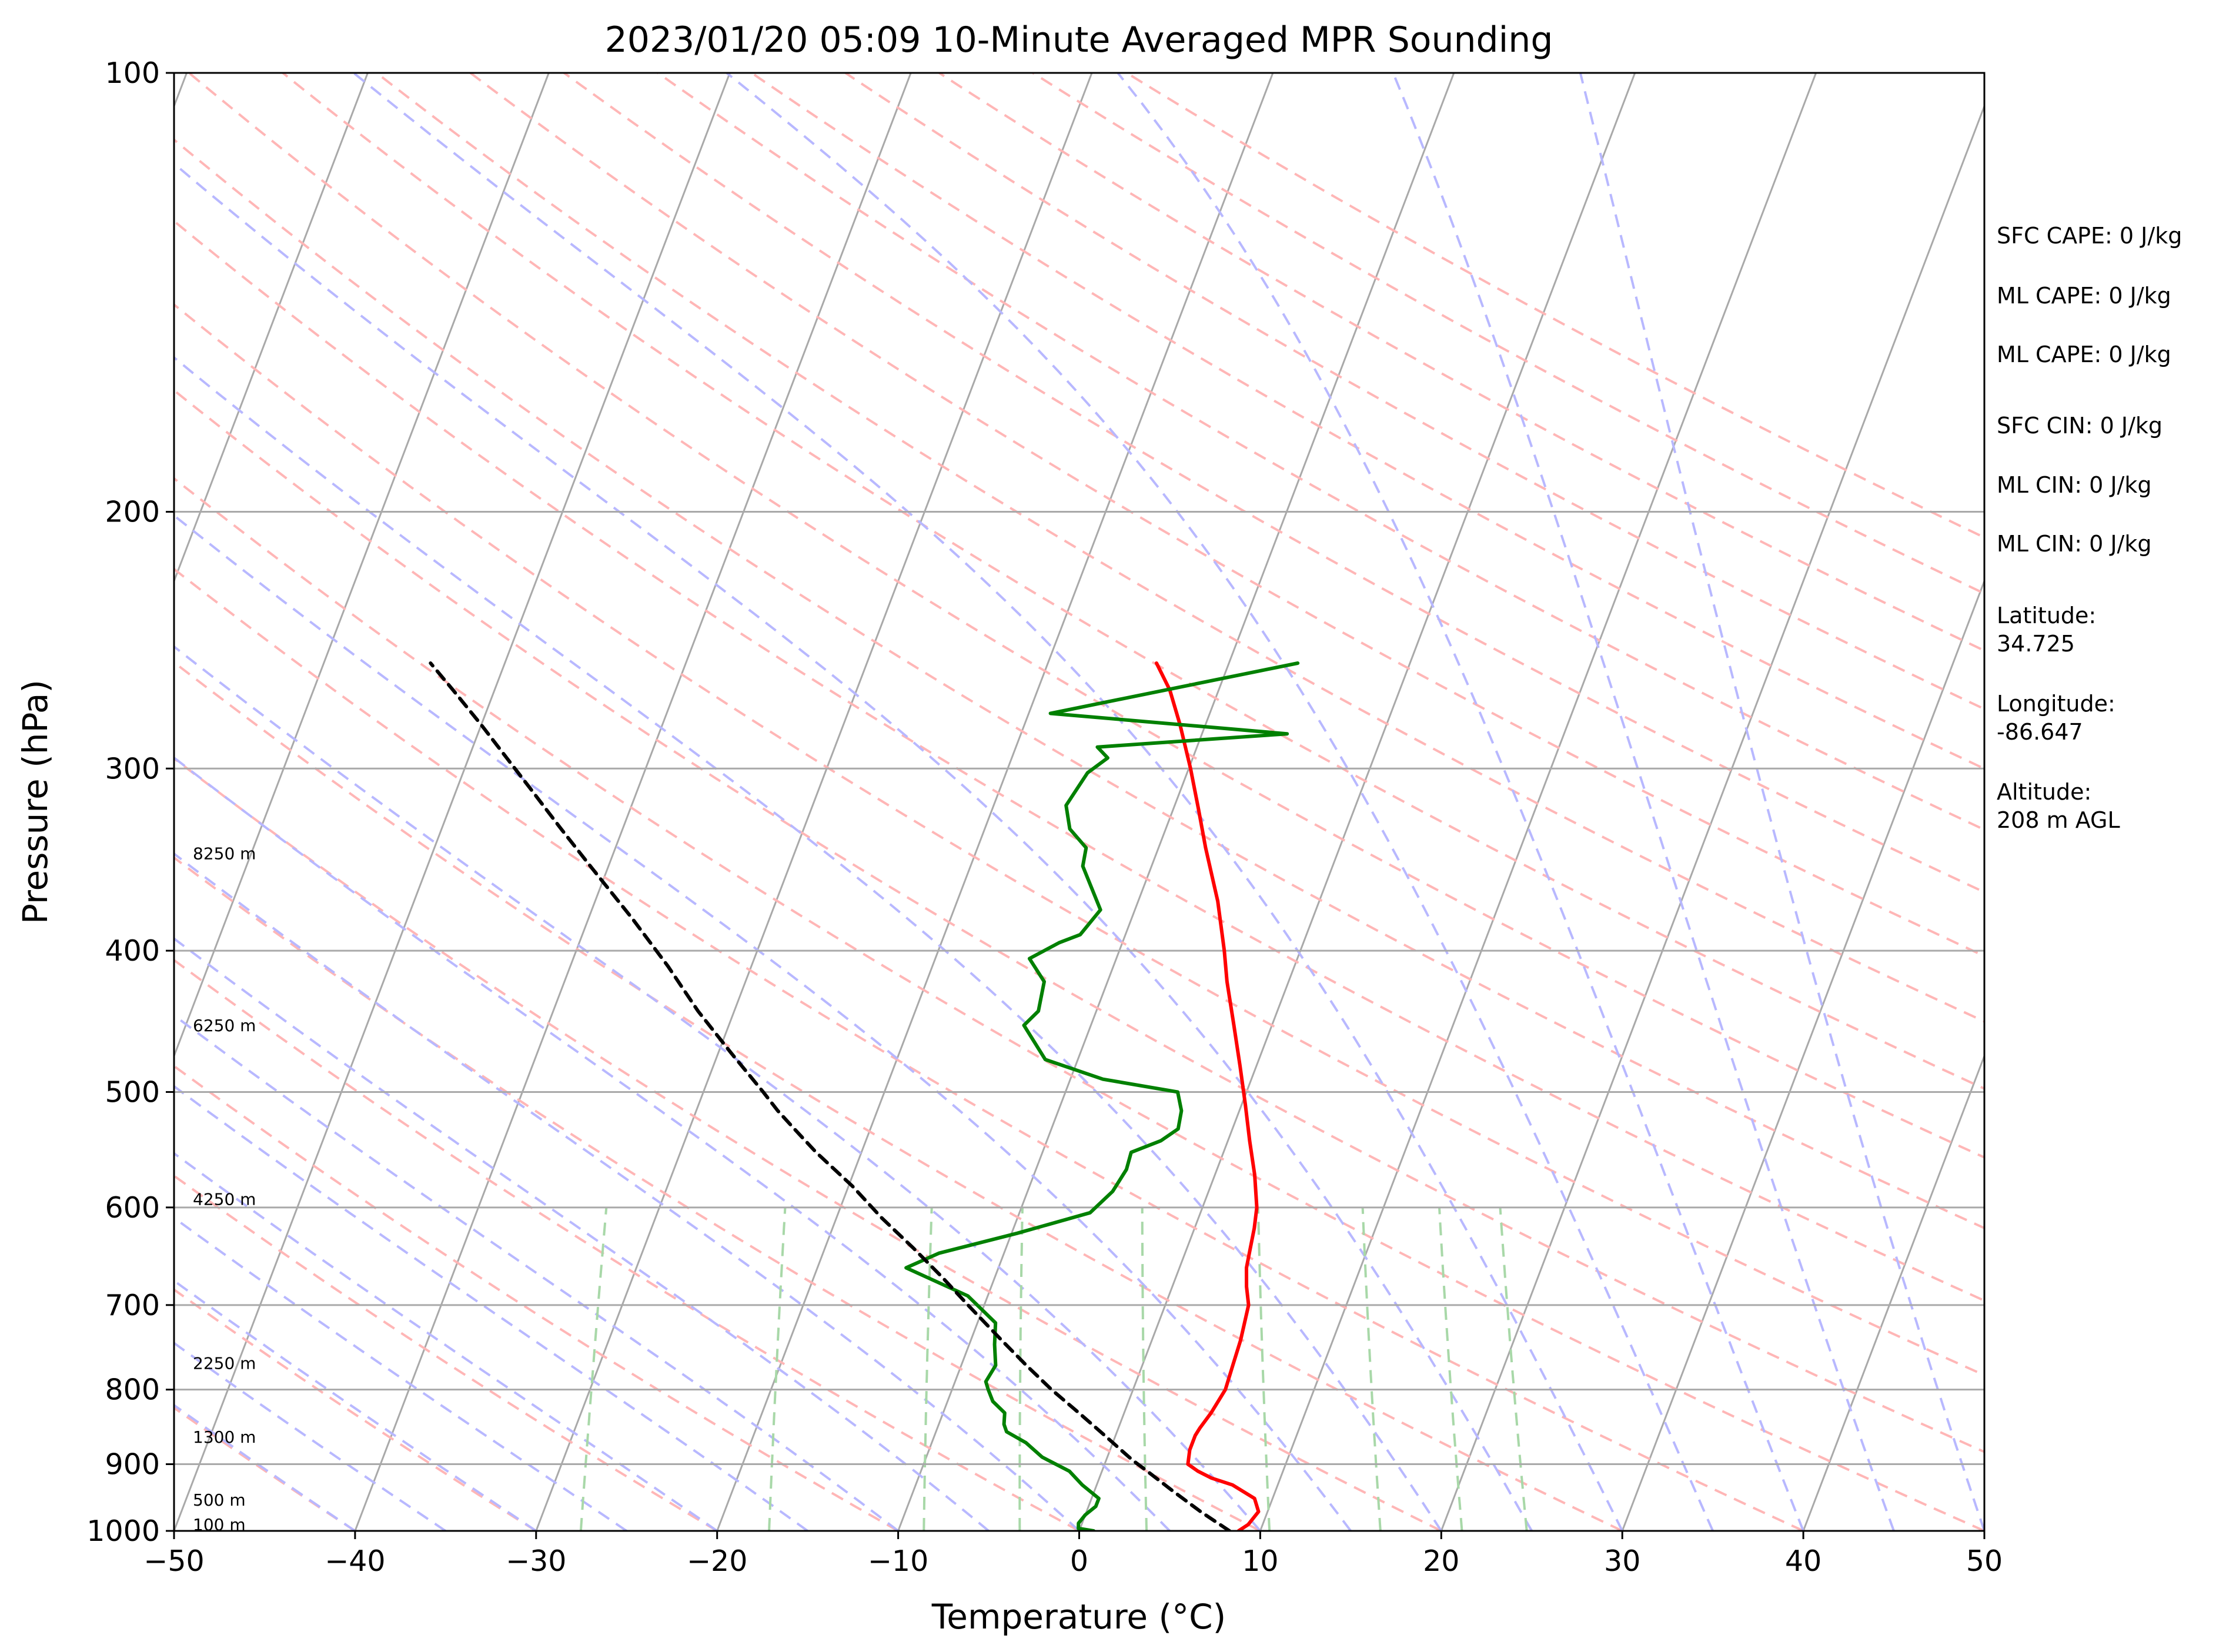 This screenshot has height=1652, width=2226. What do you see at coordinates (224, 1199) in the screenshot?
I see `height-label: 4250 m` at bounding box center [224, 1199].